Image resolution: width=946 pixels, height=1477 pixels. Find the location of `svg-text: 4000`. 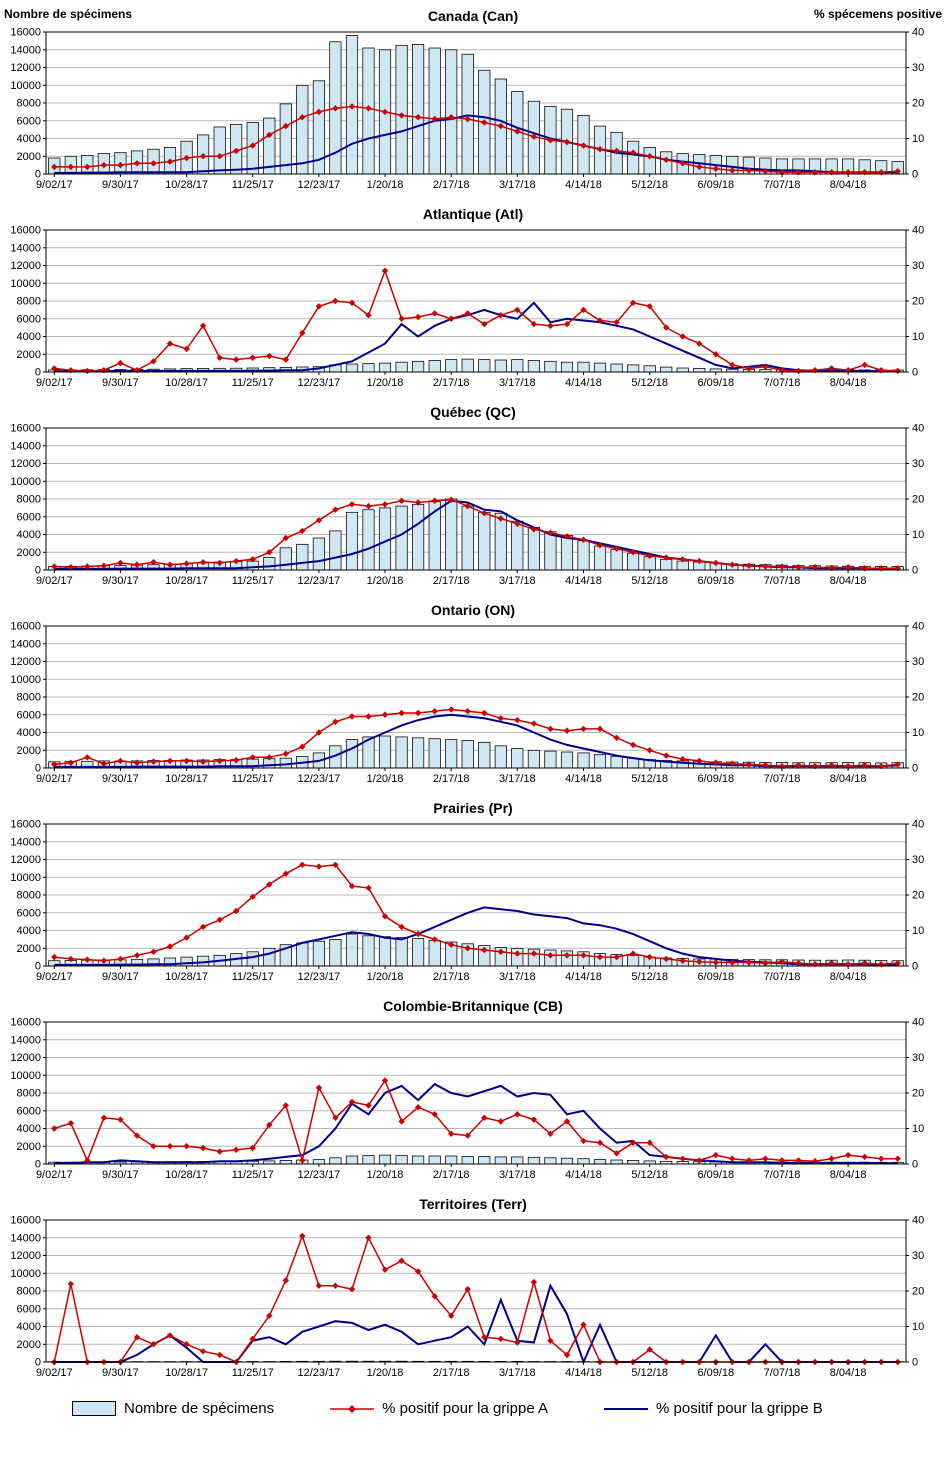

svg-text: 4000 is located at coordinates (29, 535).